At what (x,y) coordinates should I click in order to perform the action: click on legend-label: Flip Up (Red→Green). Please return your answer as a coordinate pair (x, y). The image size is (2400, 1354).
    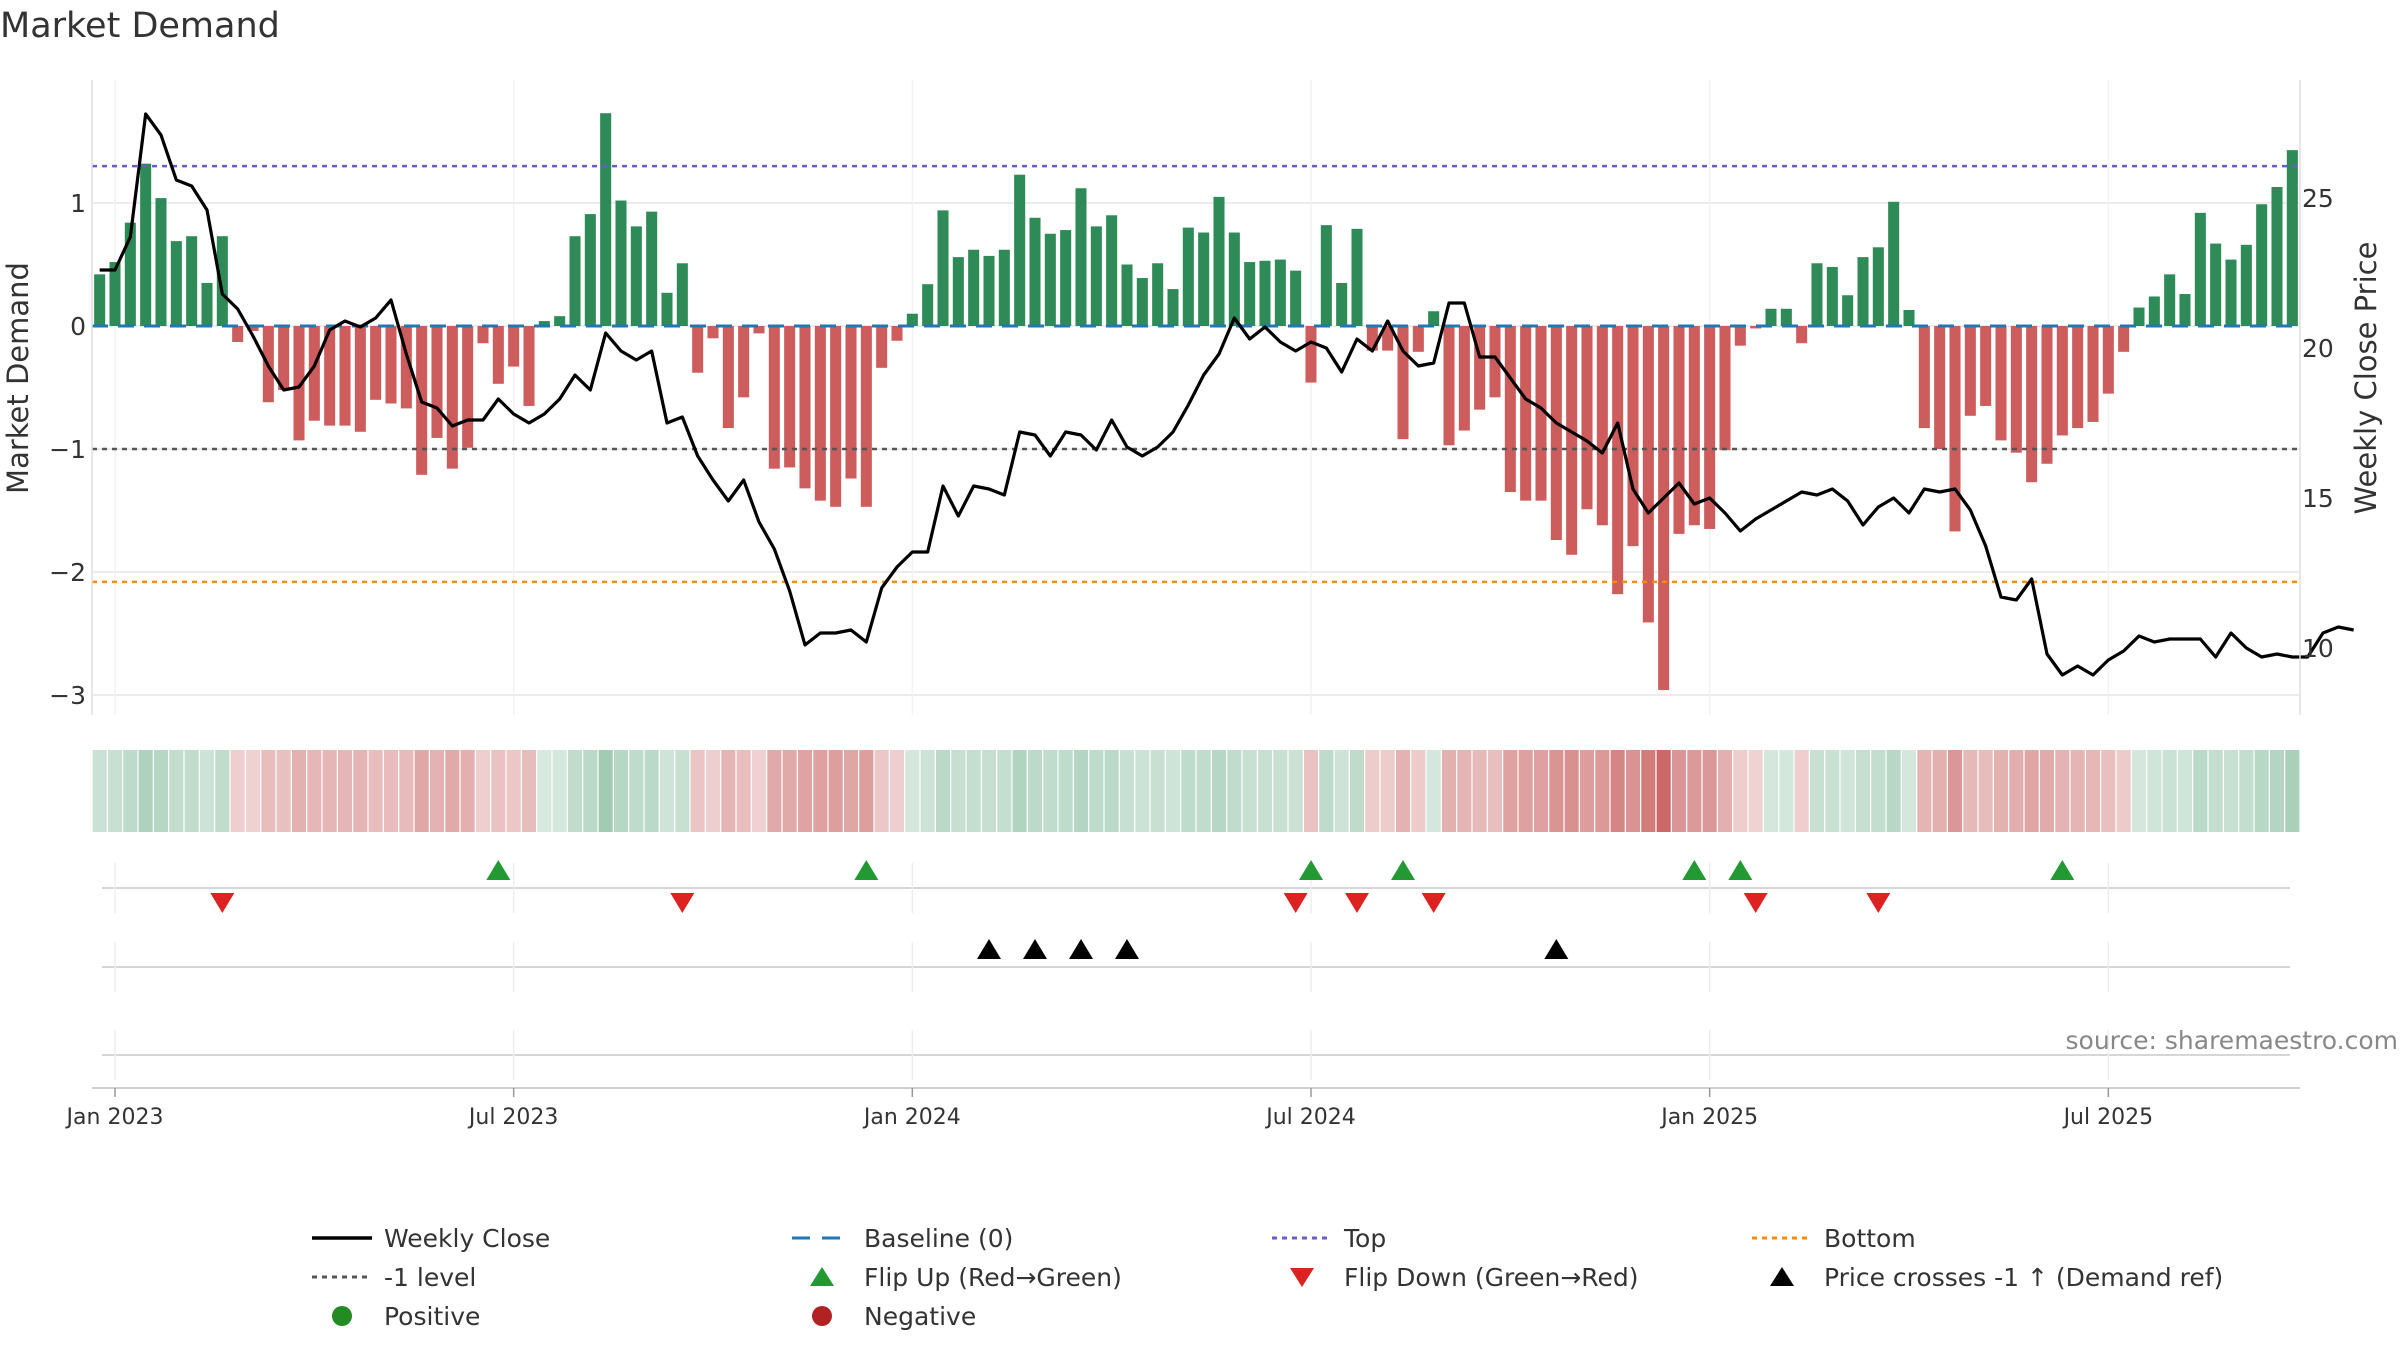
    Looking at the image, I should click on (993, 1277).